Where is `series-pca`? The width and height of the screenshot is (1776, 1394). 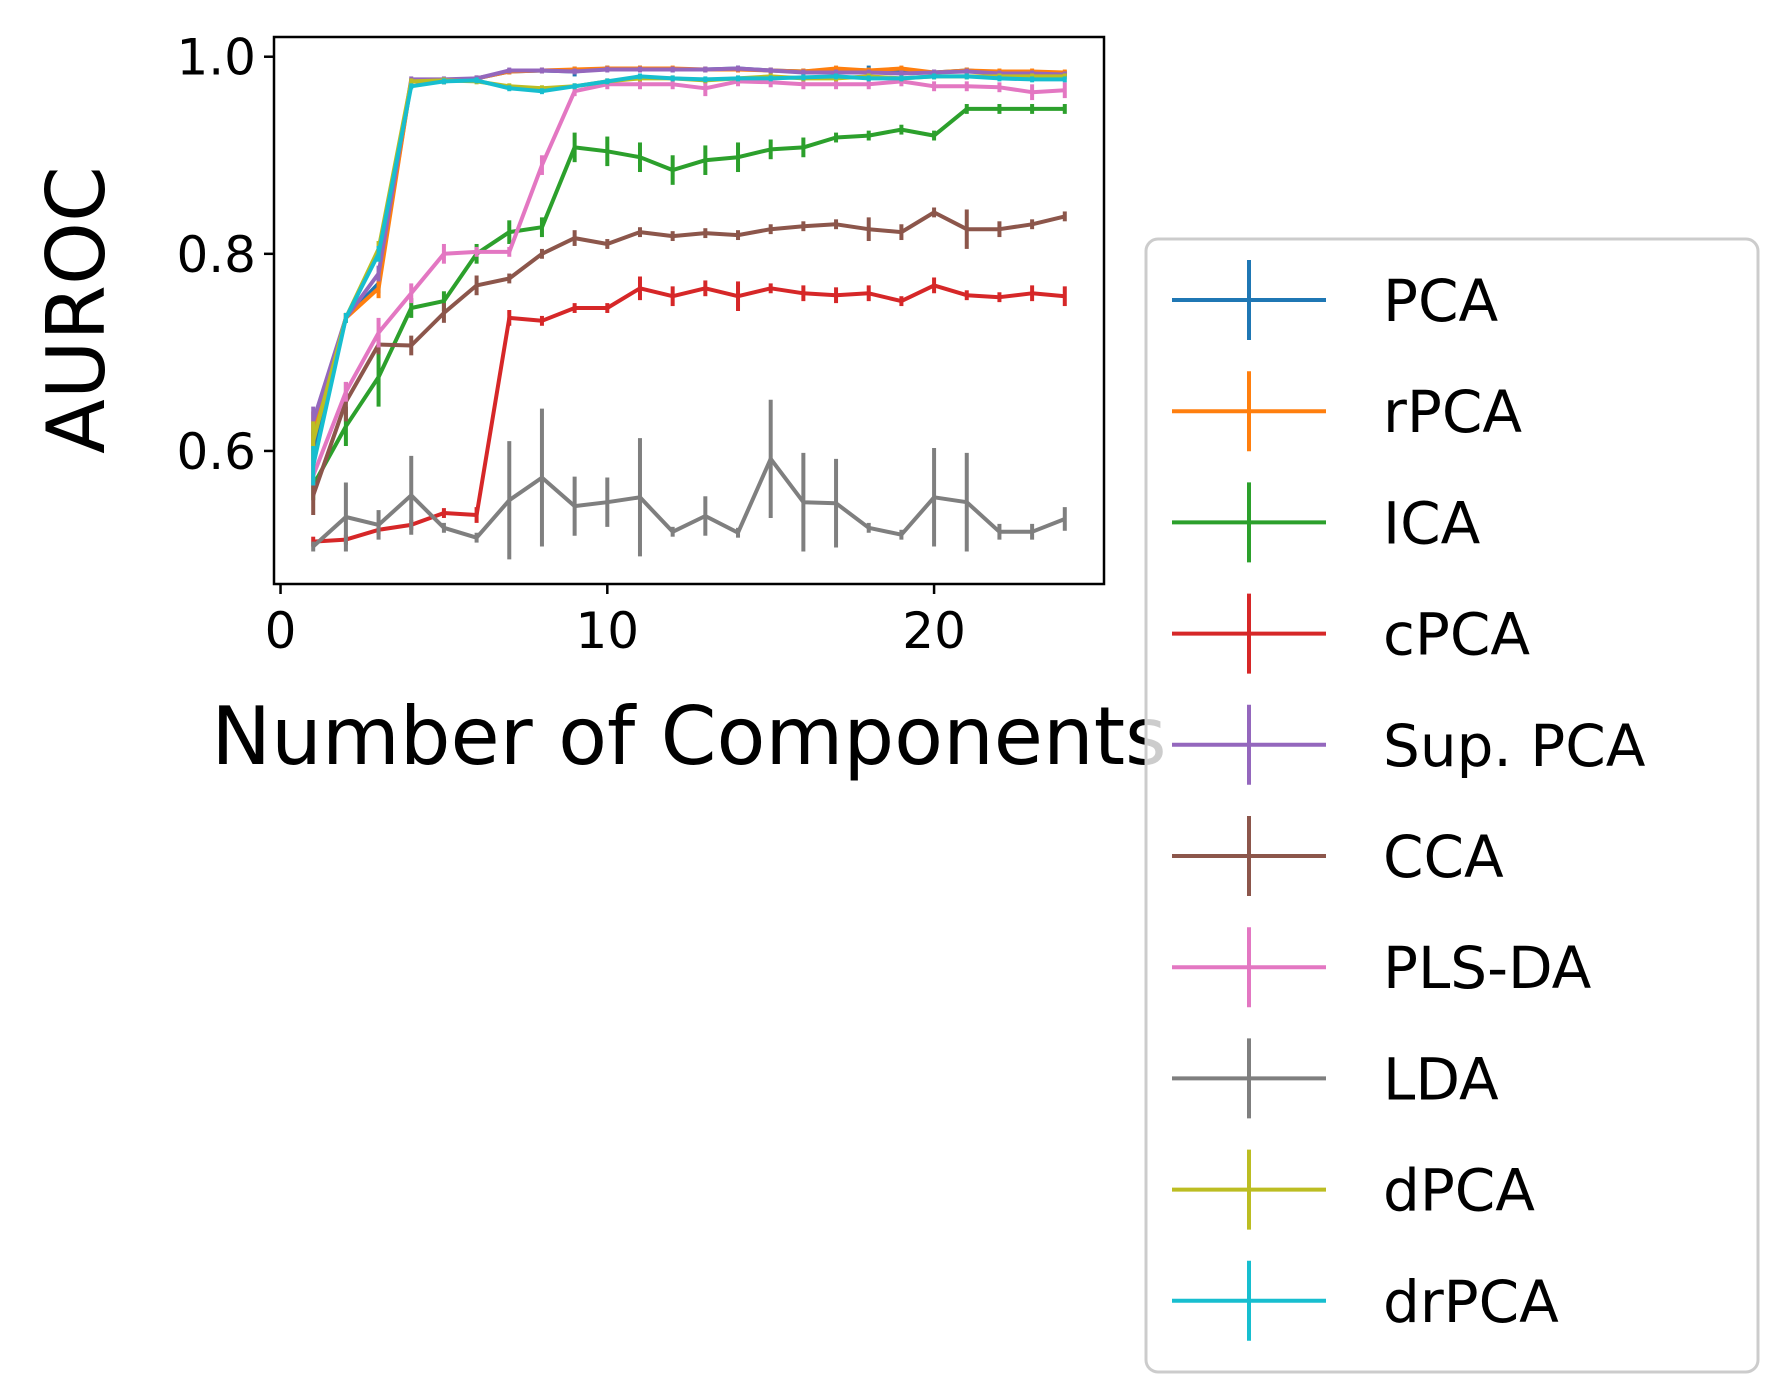
series-pca is located at coordinates (689, 268).